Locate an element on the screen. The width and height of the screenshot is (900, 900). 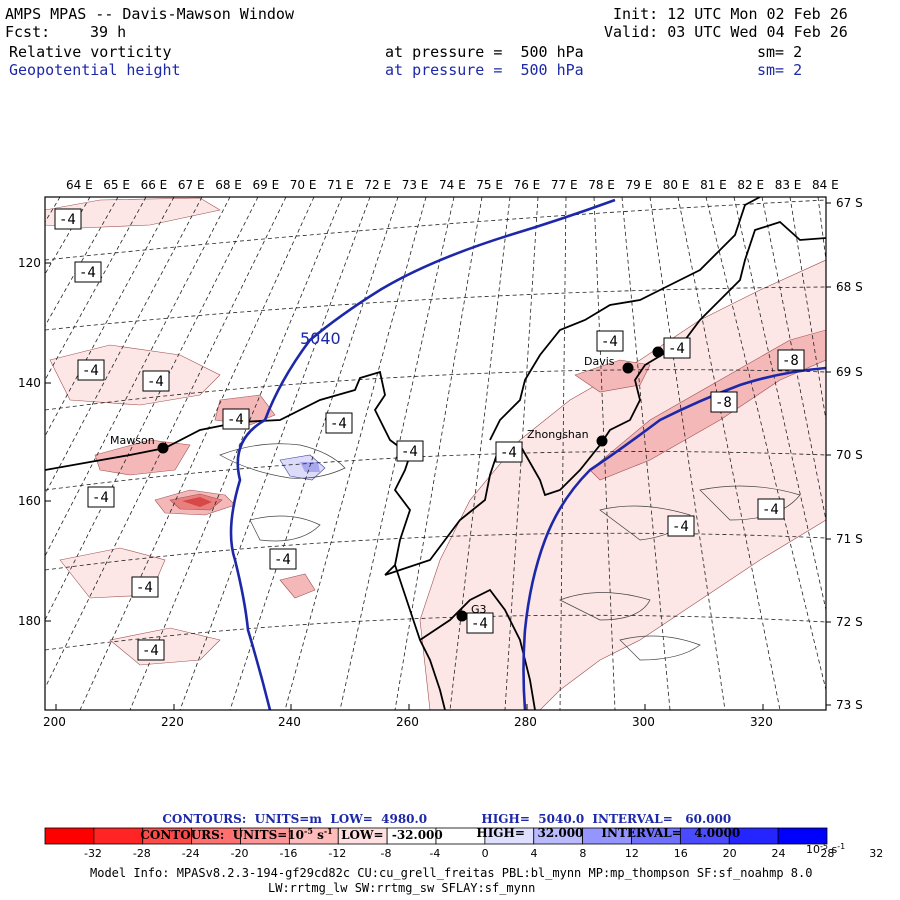
lon-label: 66 E is located at coordinates (154, 185).